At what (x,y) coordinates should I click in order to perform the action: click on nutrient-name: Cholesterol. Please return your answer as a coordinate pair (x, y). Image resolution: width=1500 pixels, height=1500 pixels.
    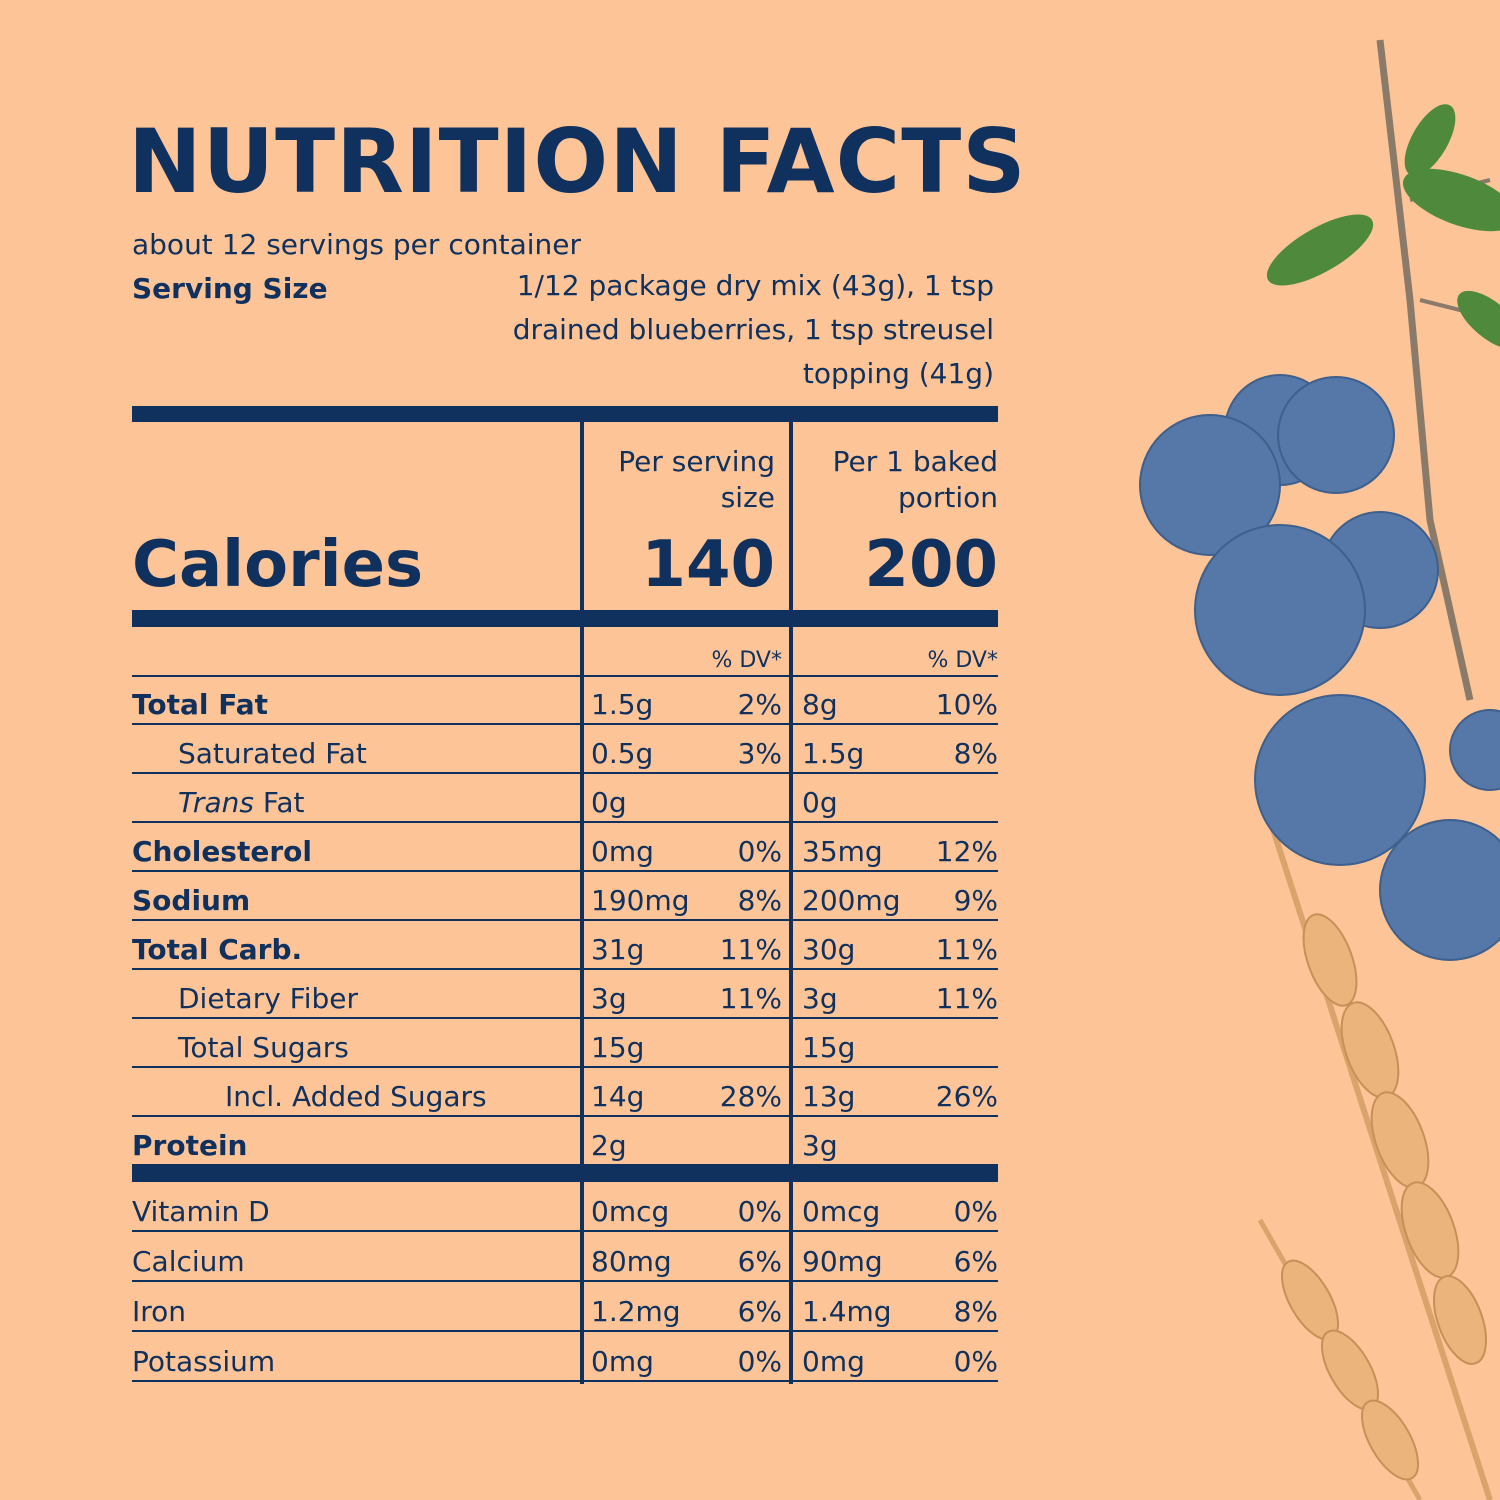
    Looking at the image, I should click on (222, 851).